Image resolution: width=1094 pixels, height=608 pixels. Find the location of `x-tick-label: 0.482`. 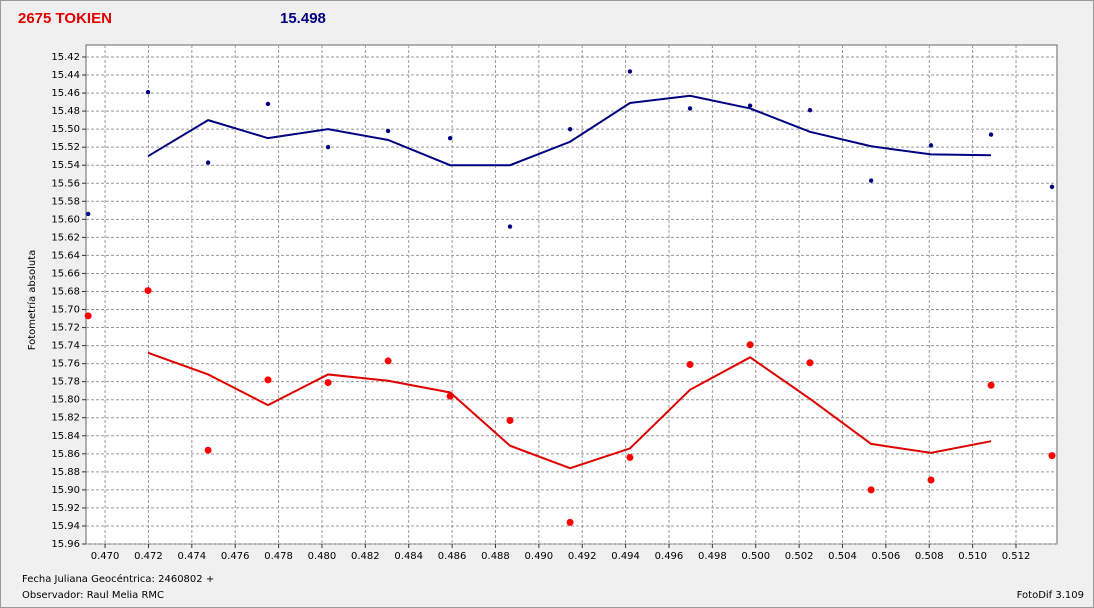

x-tick-label: 0.482 is located at coordinates (365, 556).